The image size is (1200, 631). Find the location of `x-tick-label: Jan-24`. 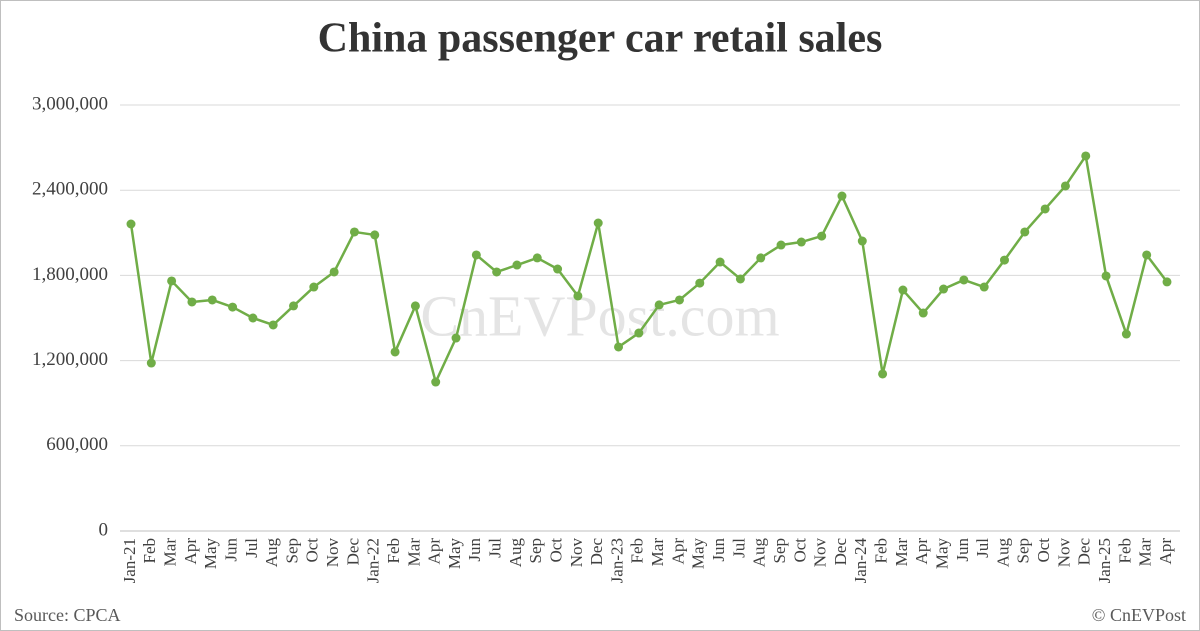

x-tick-label: Jan-24 is located at coordinates (860, 561).